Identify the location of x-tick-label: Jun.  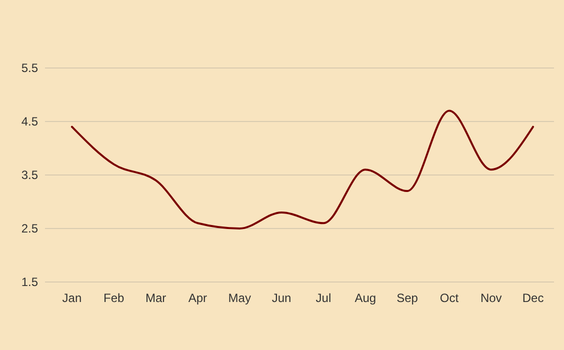
(282, 298).